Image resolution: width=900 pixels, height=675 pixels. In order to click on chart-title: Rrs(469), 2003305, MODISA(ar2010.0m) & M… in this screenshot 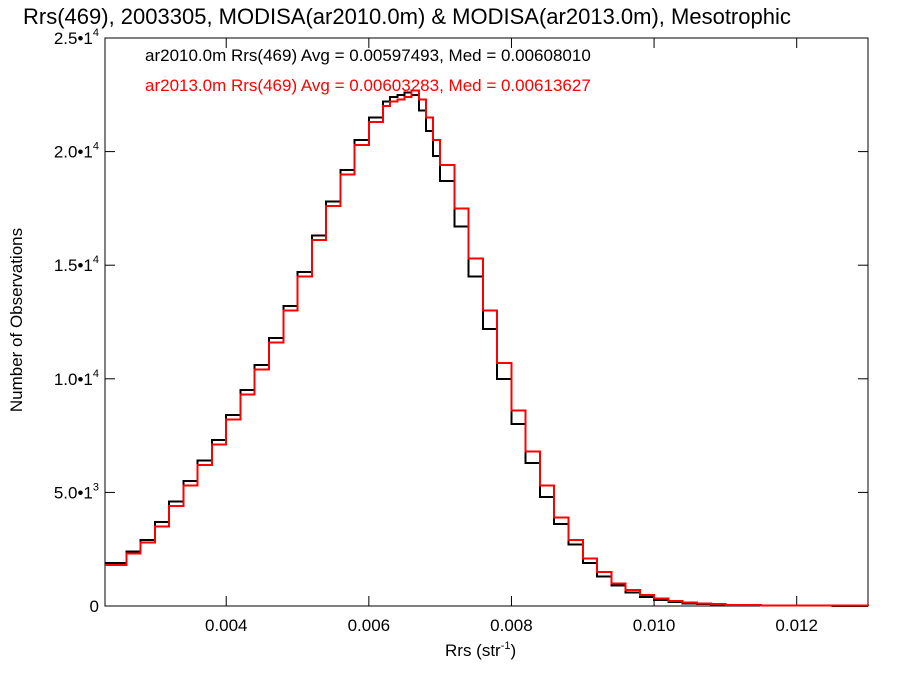, I will do `click(407, 16)`.